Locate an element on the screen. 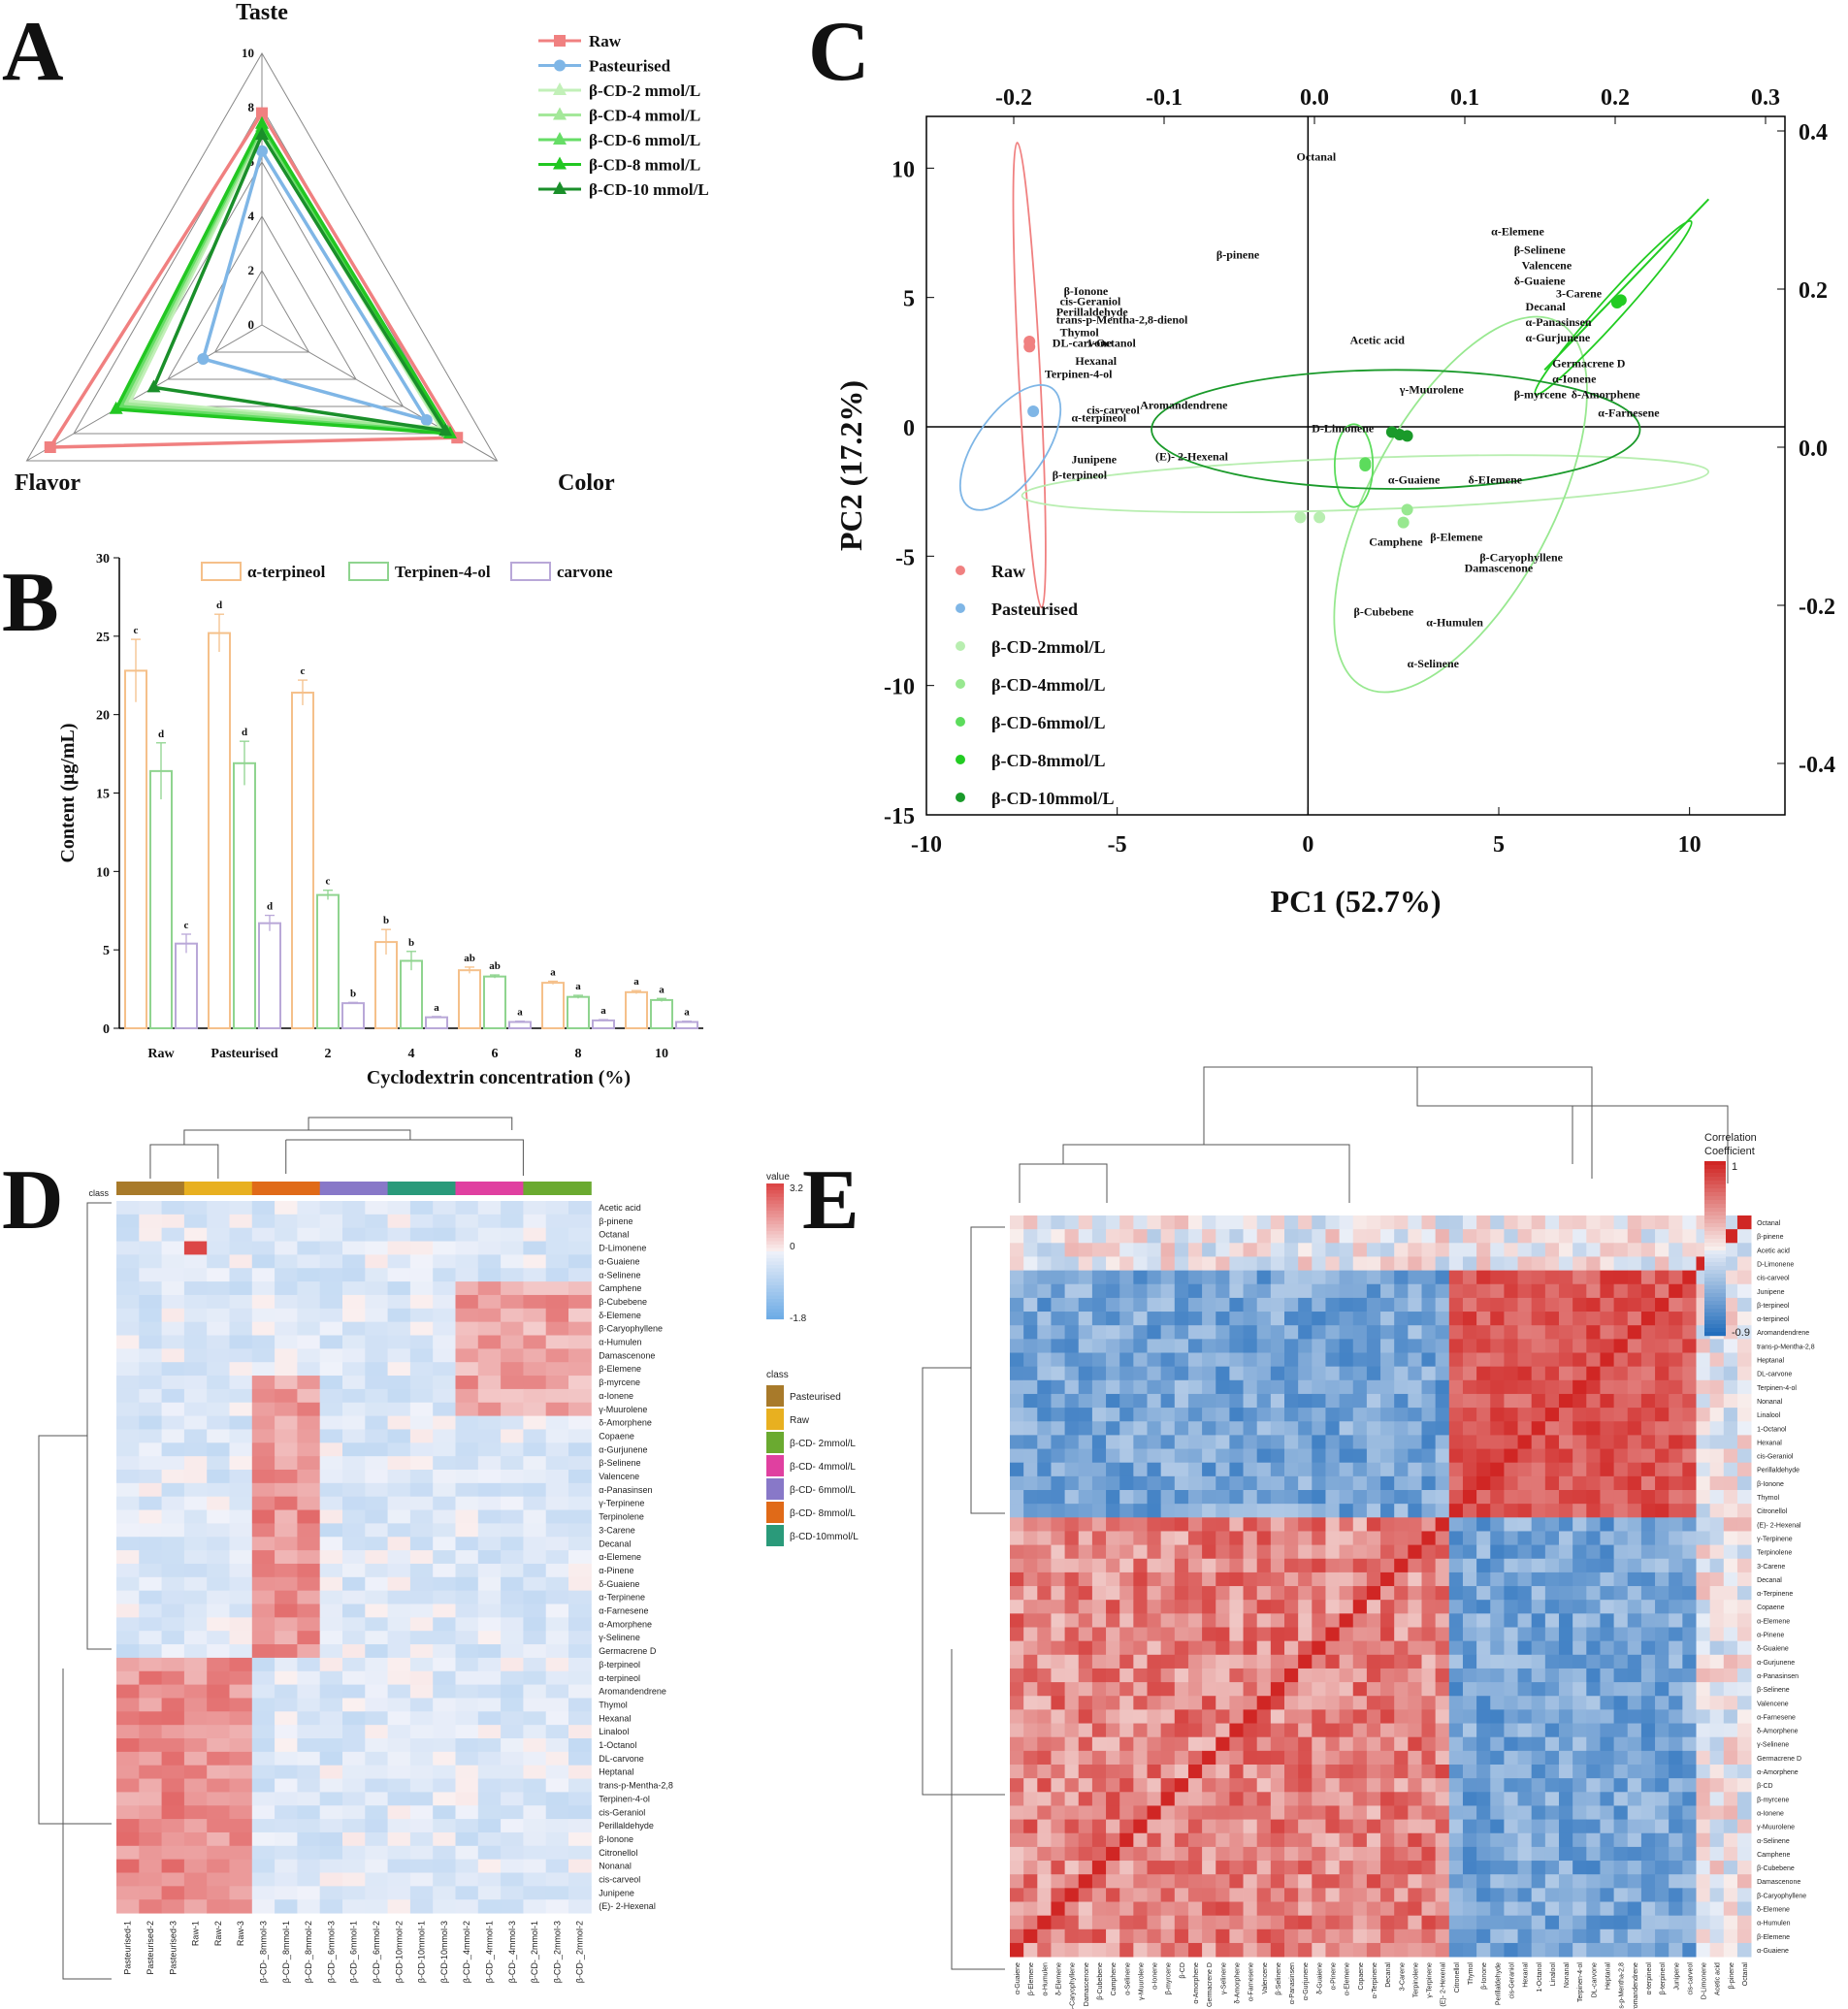  loading-label: cis-carveol is located at coordinates (1113, 410).